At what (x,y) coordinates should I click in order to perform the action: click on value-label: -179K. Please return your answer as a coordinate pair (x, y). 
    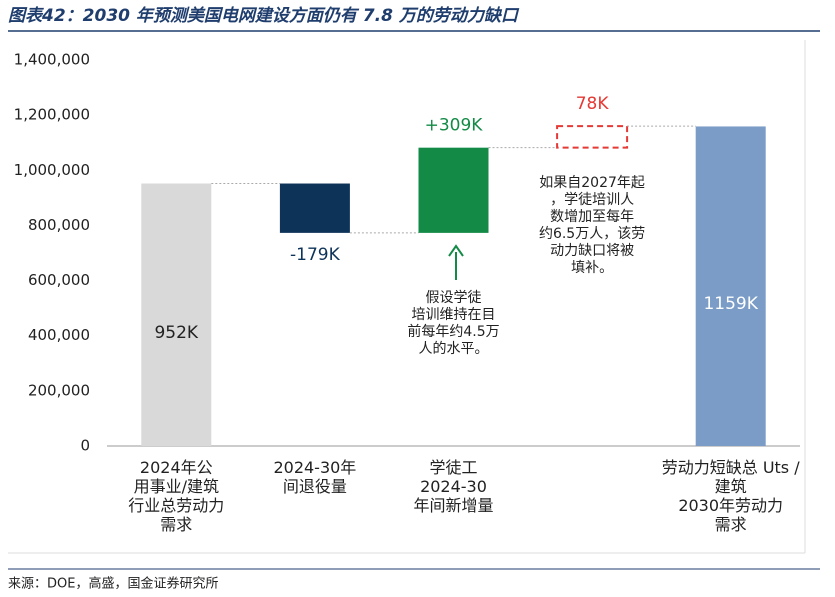
    Looking at the image, I should click on (315, 255).